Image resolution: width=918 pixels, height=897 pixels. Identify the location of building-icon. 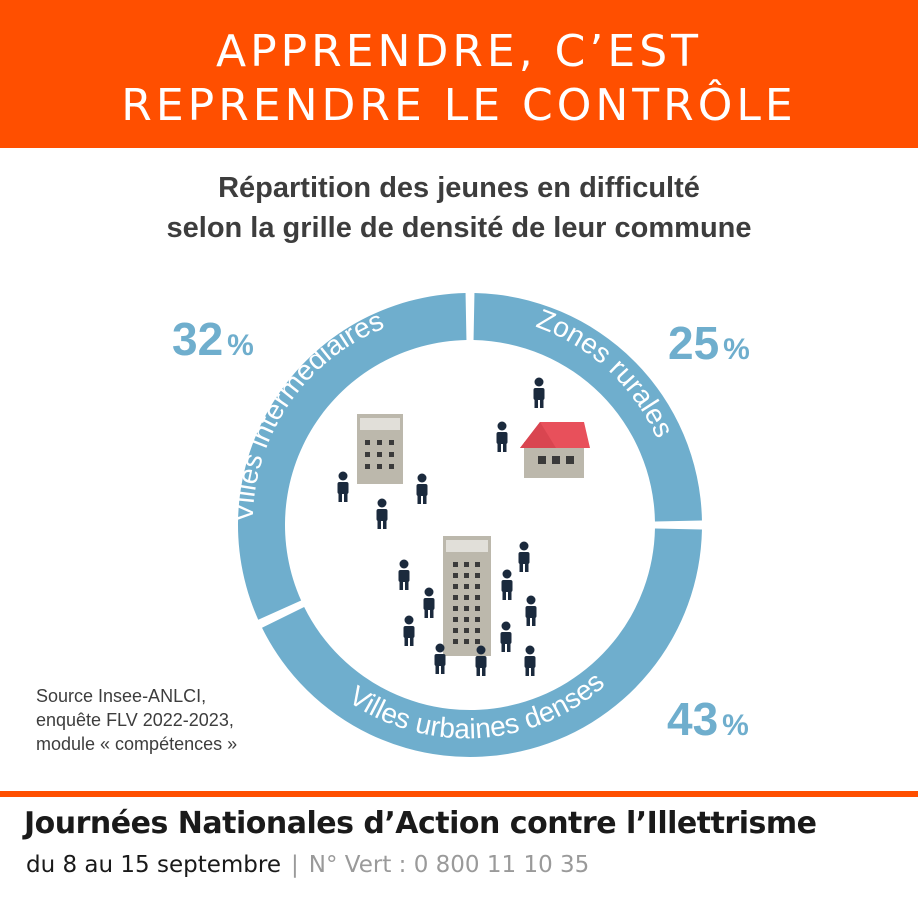
(380, 449).